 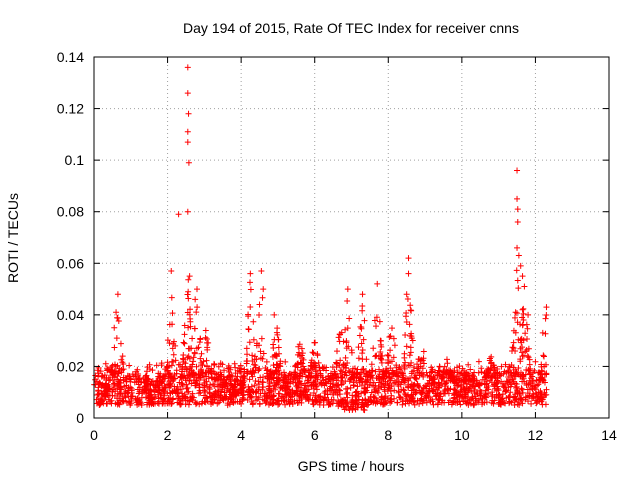 I want to click on y-tick-labels: 0 0.02 0.04 0.06 0.08 0.1 0.12 0.14, so click(x=70, y=237).